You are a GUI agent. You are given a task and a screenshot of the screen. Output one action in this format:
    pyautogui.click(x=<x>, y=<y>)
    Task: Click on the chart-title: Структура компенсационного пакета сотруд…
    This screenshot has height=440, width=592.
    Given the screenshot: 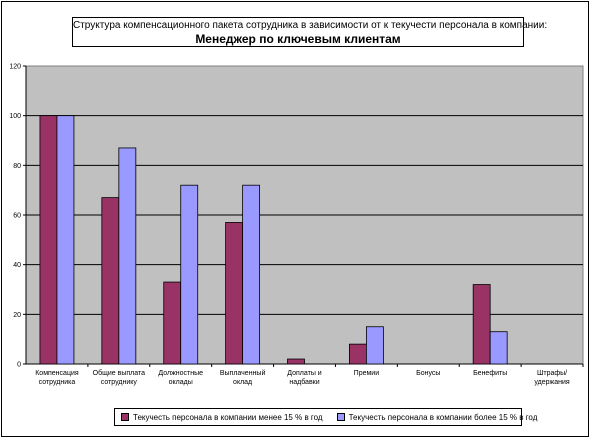 What is the action you would take?
    pyautogui.click(x=310, y=32)
    